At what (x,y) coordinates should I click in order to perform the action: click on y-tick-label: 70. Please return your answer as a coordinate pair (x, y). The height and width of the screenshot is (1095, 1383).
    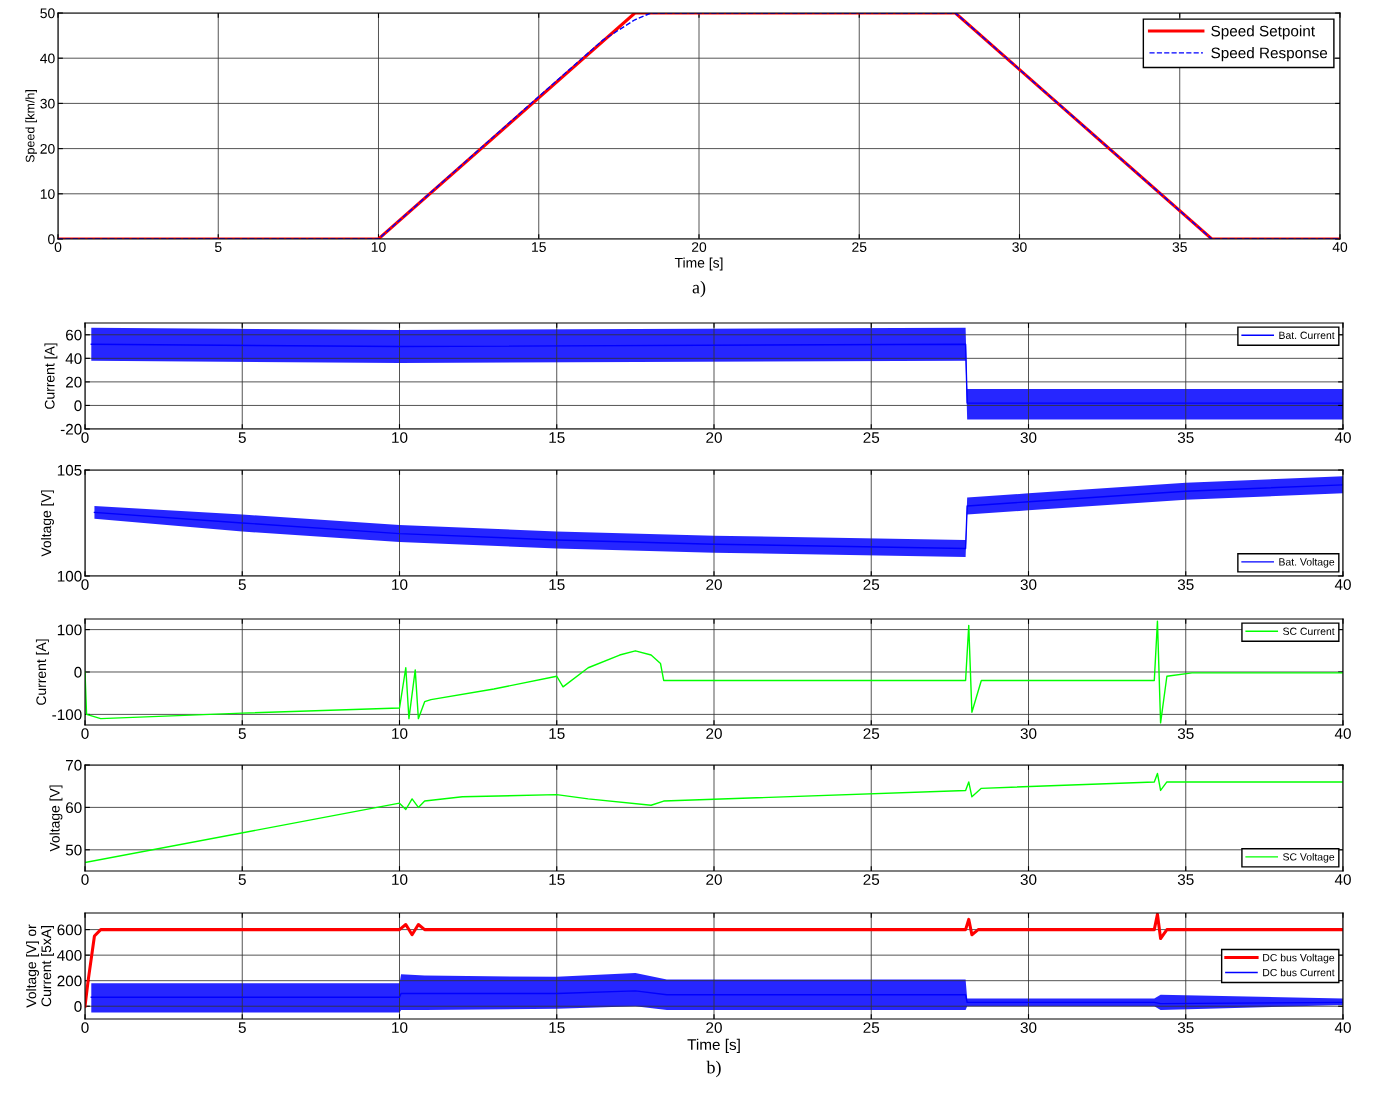
    Looking at the image, I should click on (74, 765).